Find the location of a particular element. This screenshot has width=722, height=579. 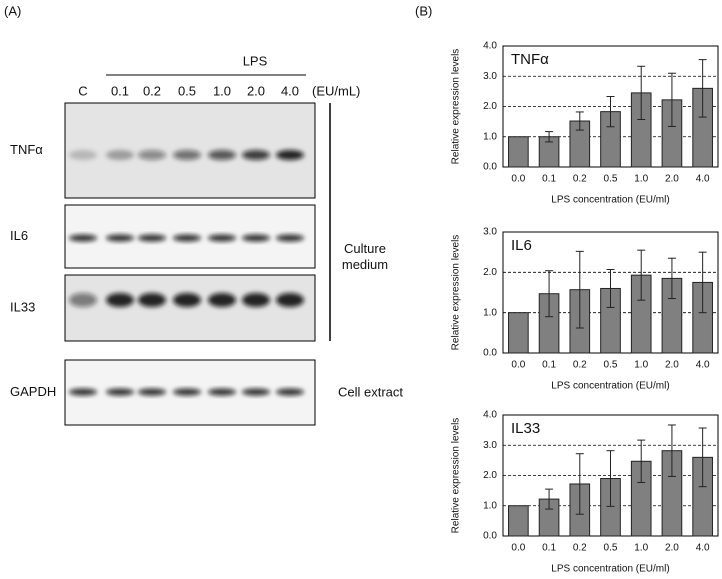

group-label: Culture medium is located at coordinates (365, 257).